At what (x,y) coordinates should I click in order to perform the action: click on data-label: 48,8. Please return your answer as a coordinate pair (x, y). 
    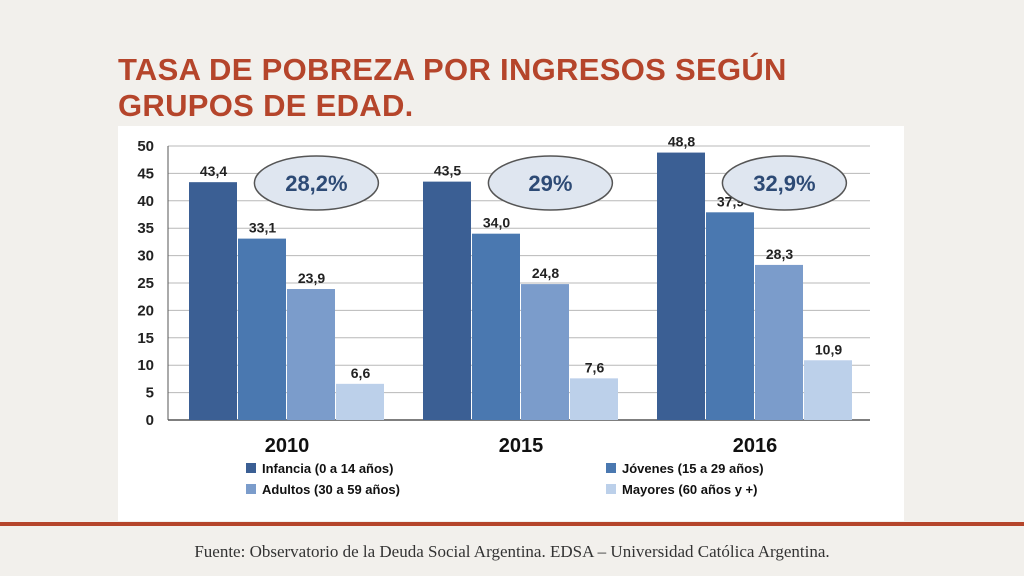
    Looking at the image, I should click on (681, 142).